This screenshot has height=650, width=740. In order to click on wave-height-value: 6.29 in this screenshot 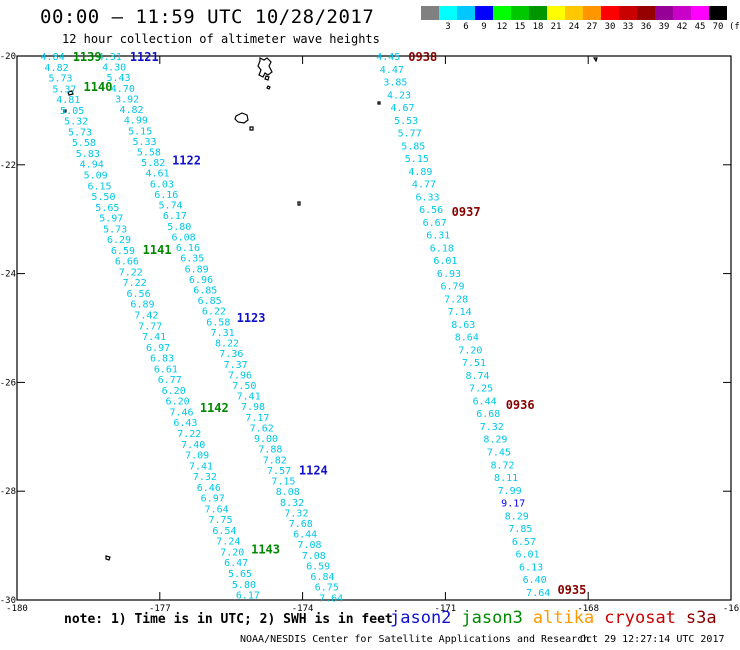, I will do `click(119, 240)`.